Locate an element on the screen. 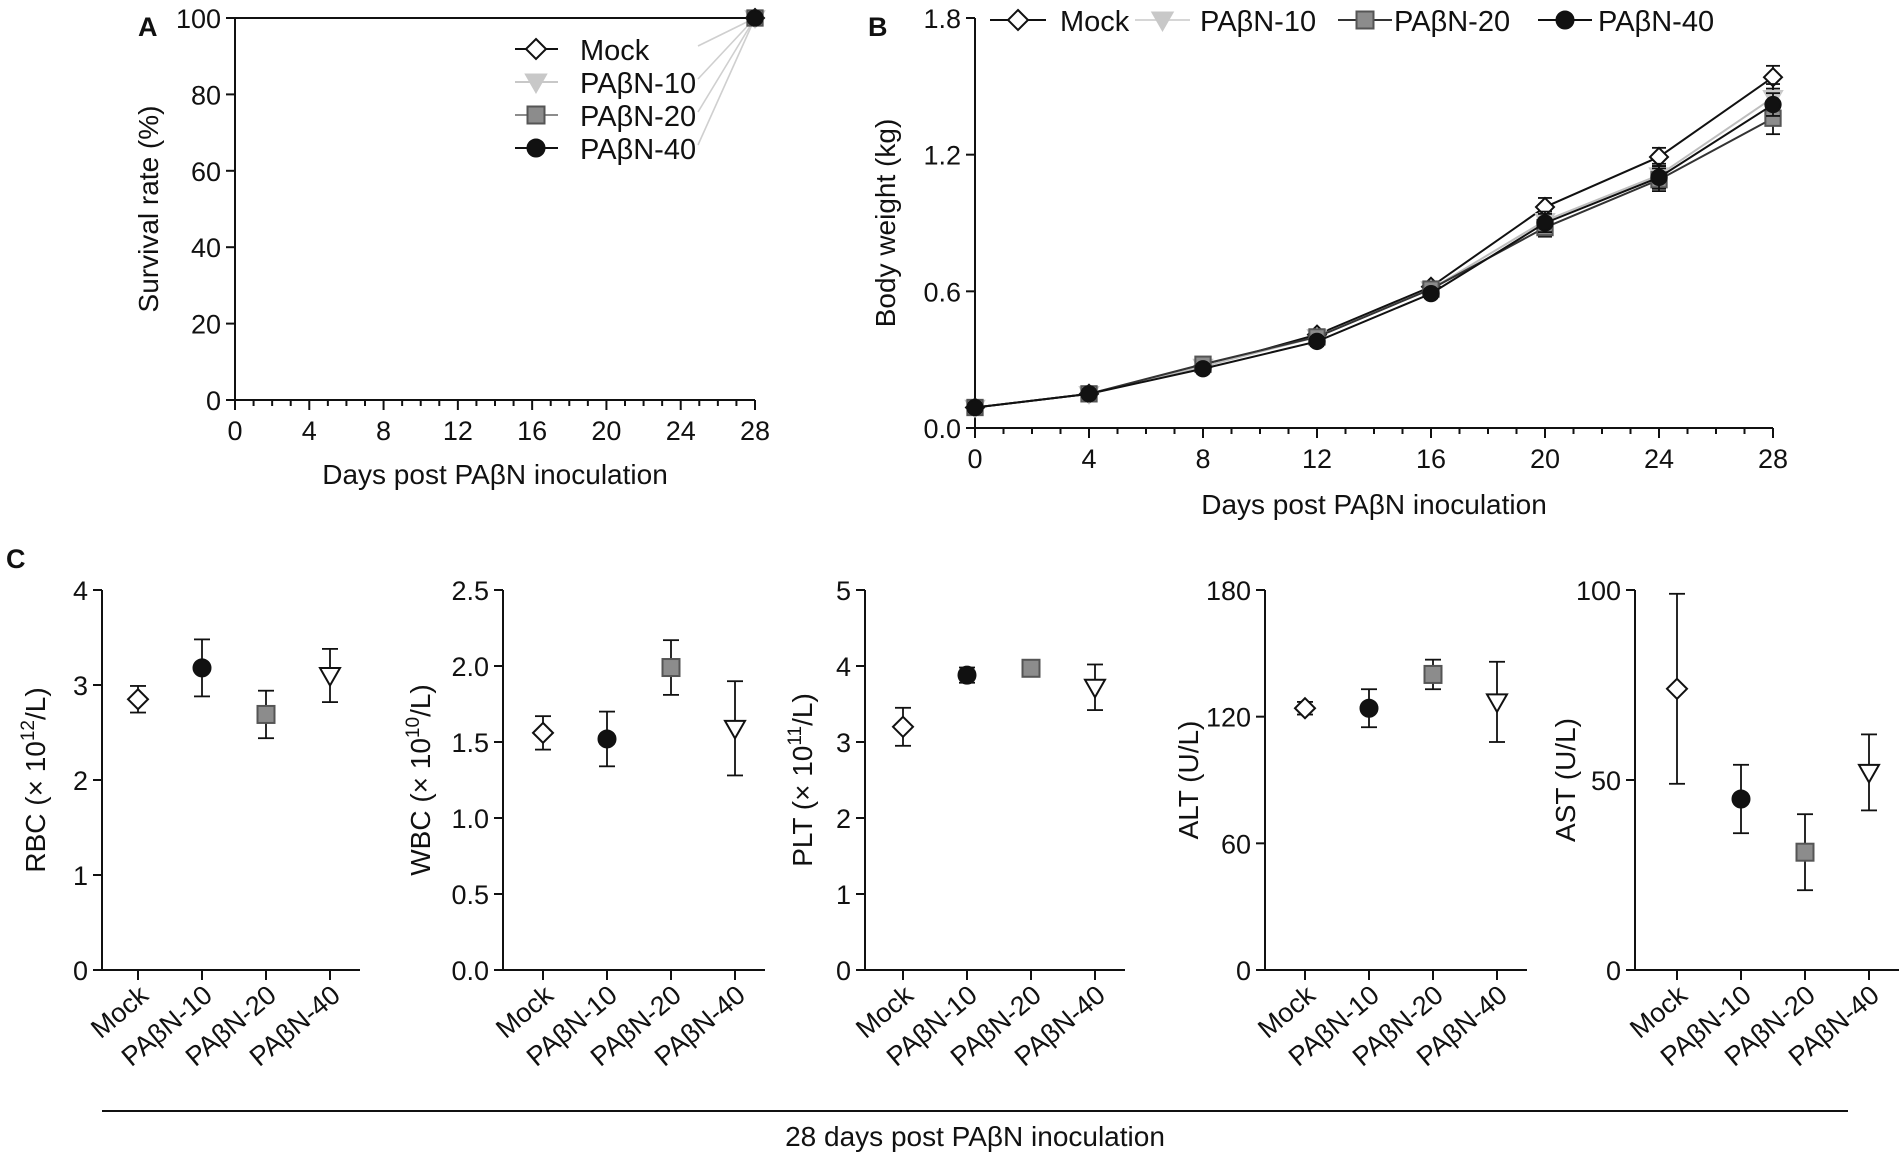 The width and height of the screenshot is (1902, 1154). legend-item: PAβN-20 is located at coordinates (1424, 22).